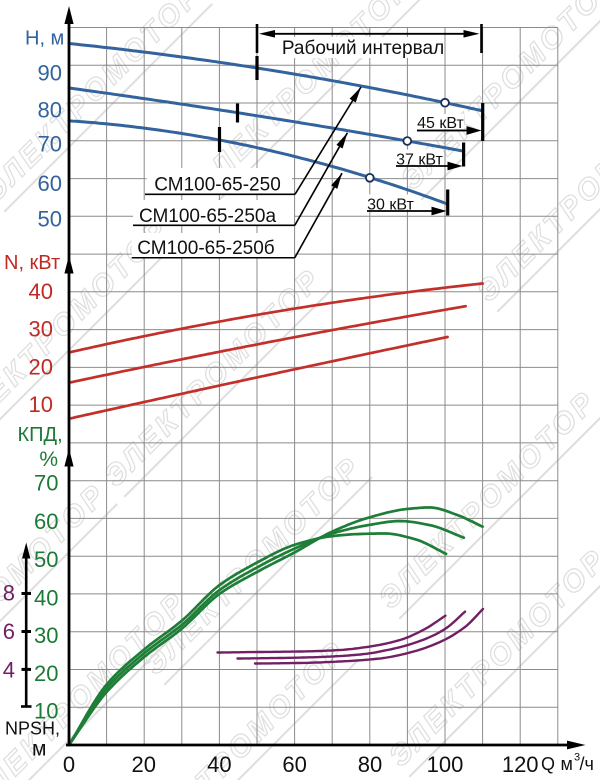 Image resolution: width=600 pixels, height=780 pixels. What do you see at coordinates (9, 593) in the screenshot?
I see `svg-text: 8` at bounding box center [9, 593].